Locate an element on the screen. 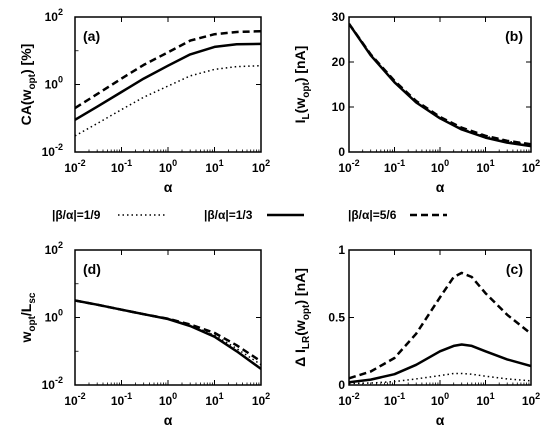 The image size is (545, 436). y-tick-label-a: 10⁰ is located at coordinates (54, 83).